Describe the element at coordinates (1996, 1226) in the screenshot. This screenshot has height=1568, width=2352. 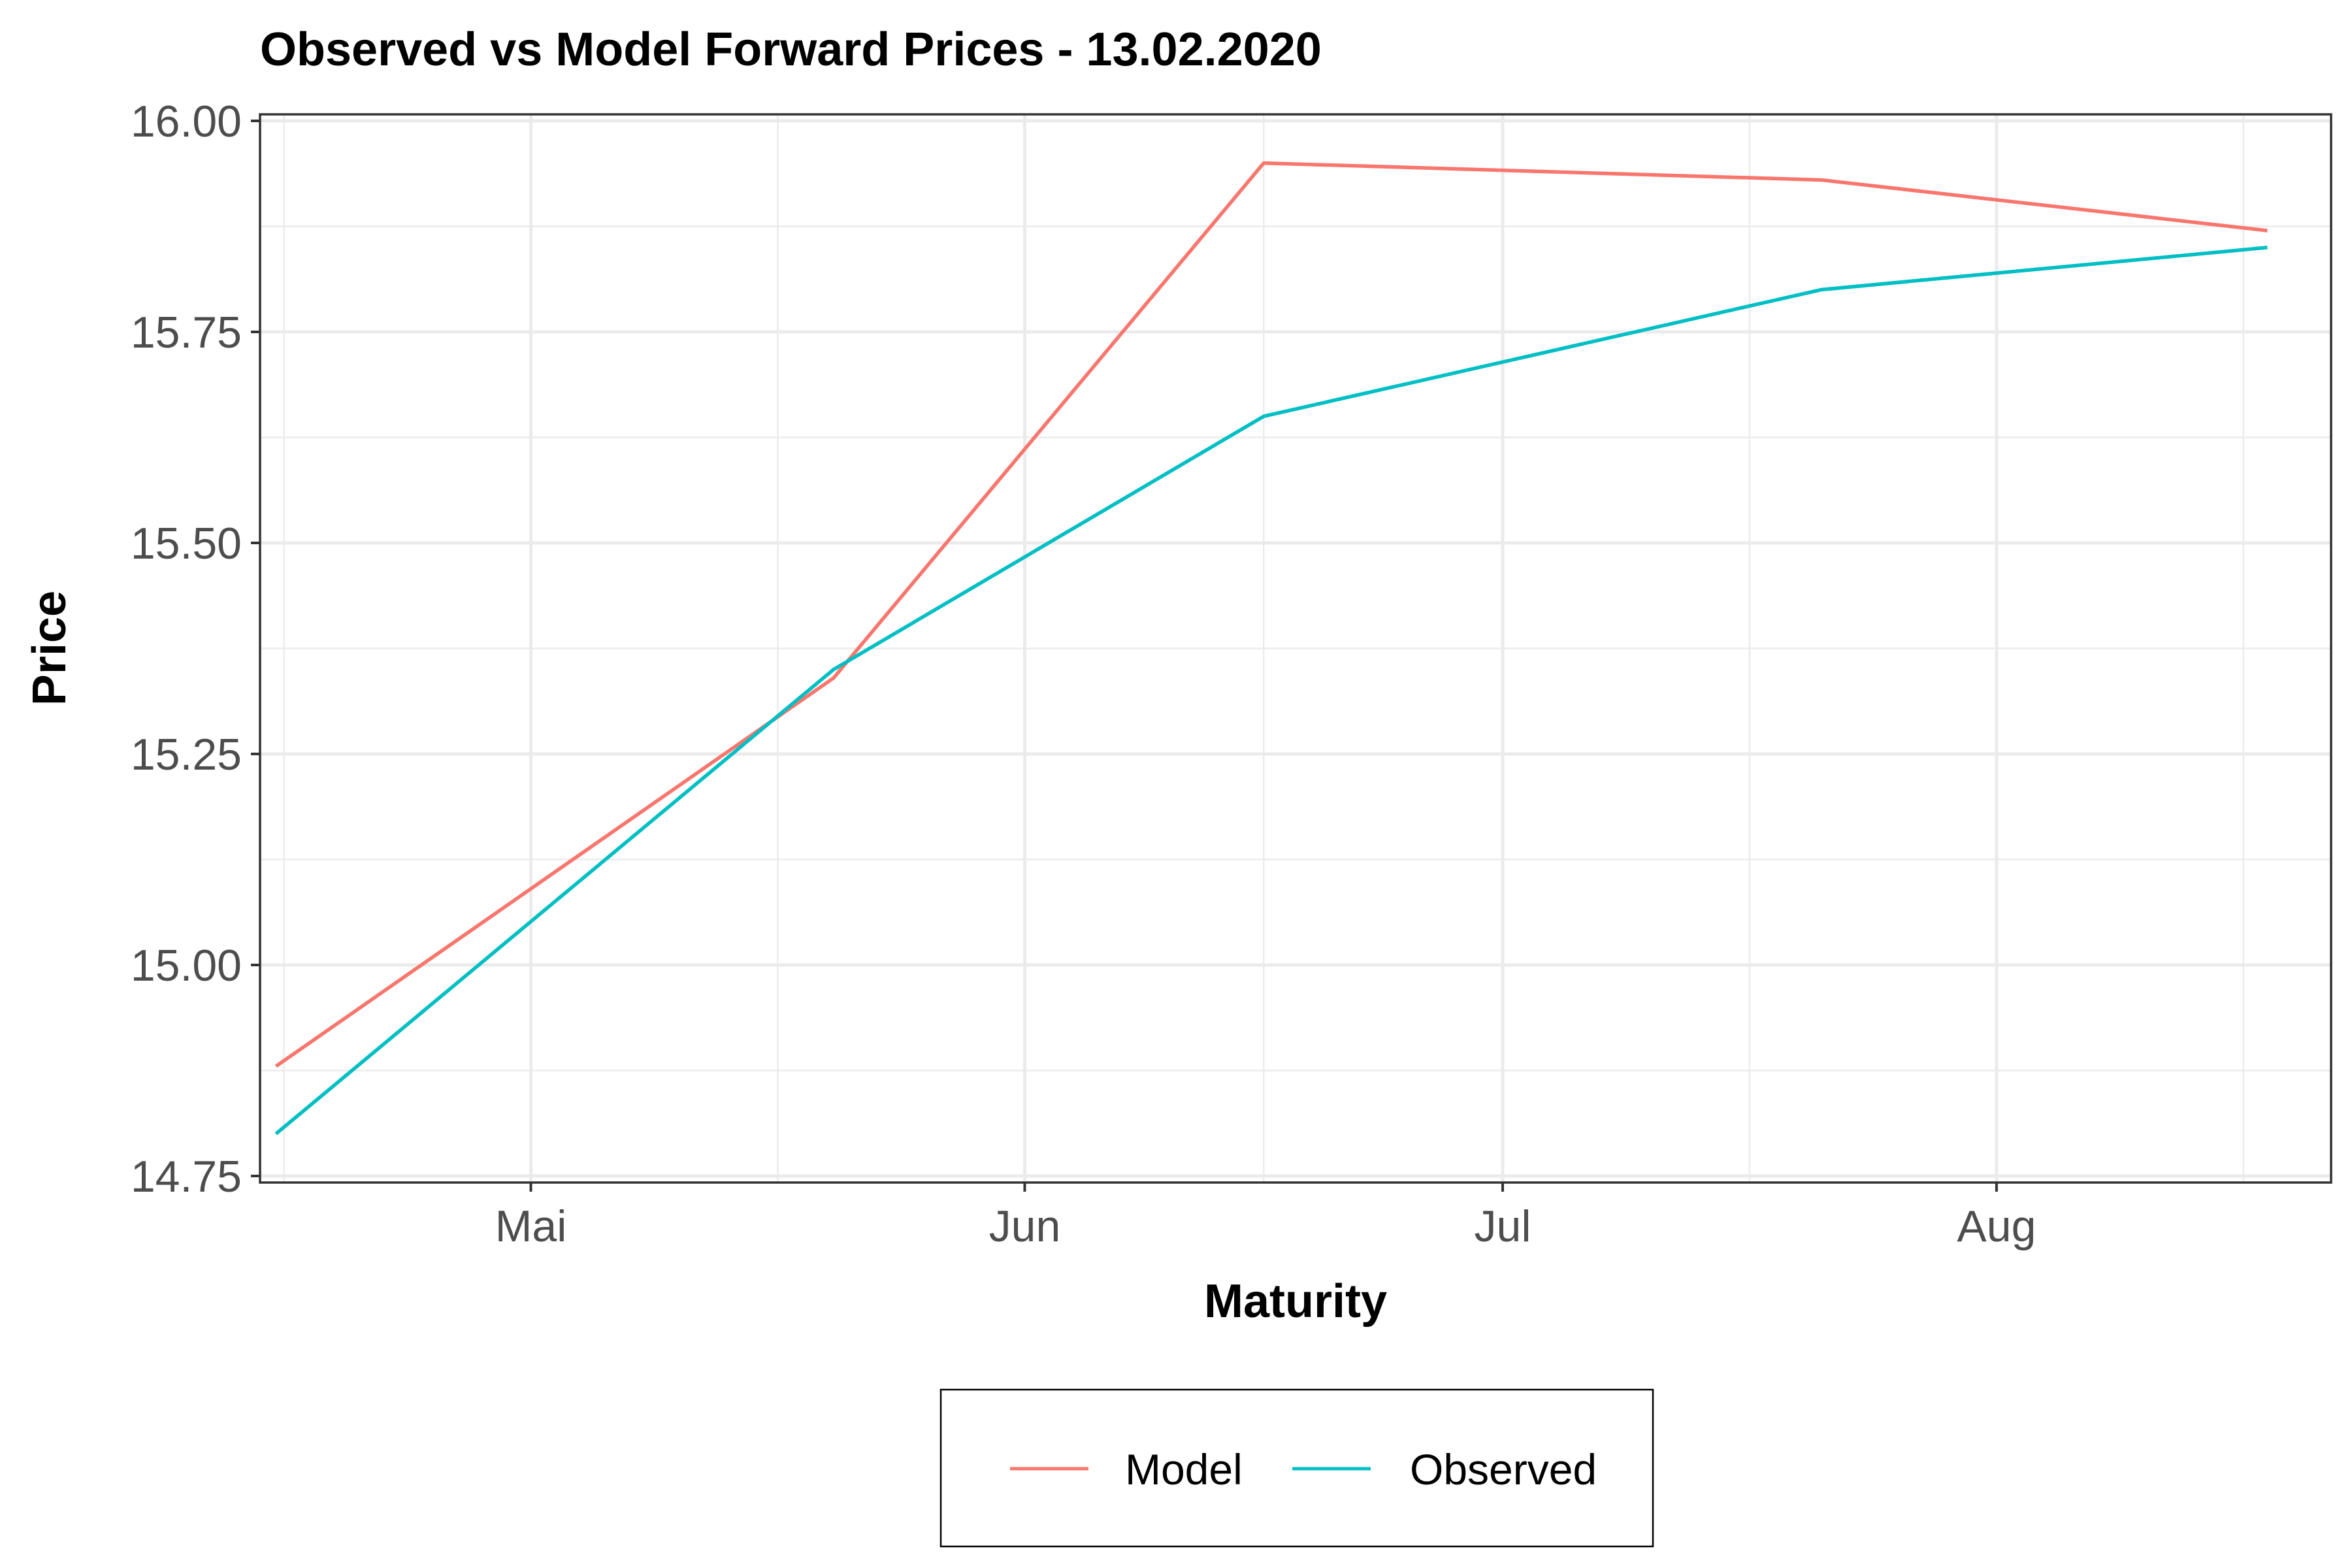
I see `x-tick-label: Aug` at that location.